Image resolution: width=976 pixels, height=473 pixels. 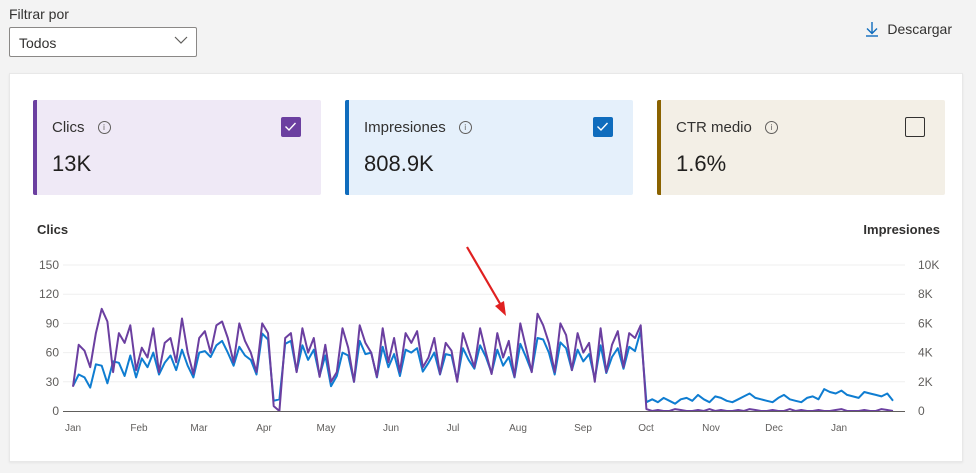 I want to click on card-value: 1.6%, so click(x=701, y=163).